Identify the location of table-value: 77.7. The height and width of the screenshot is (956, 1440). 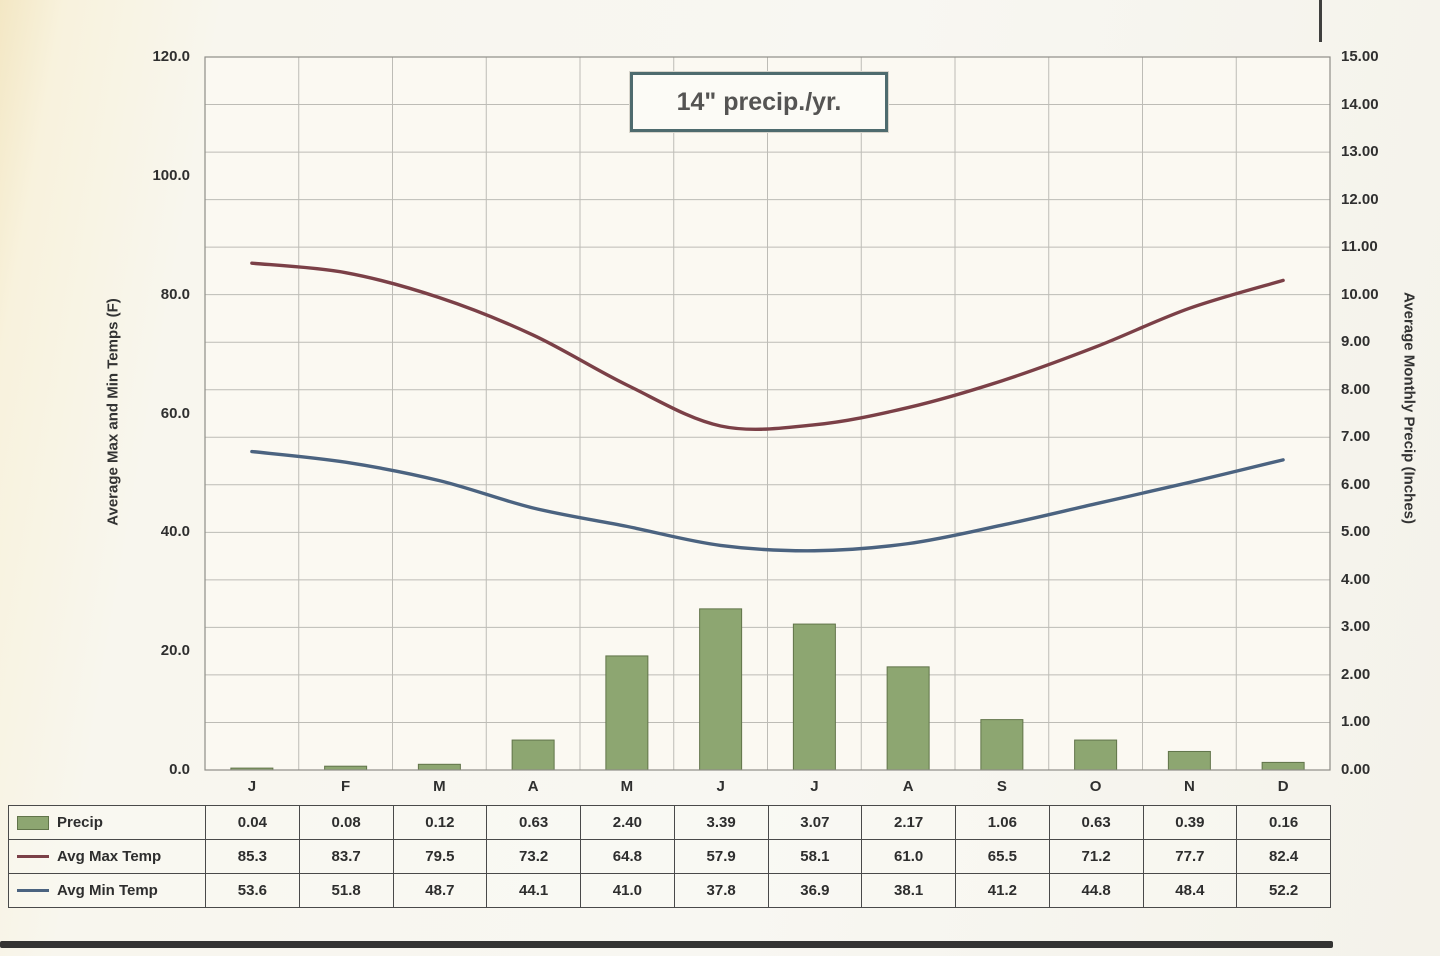
(1190, 857).